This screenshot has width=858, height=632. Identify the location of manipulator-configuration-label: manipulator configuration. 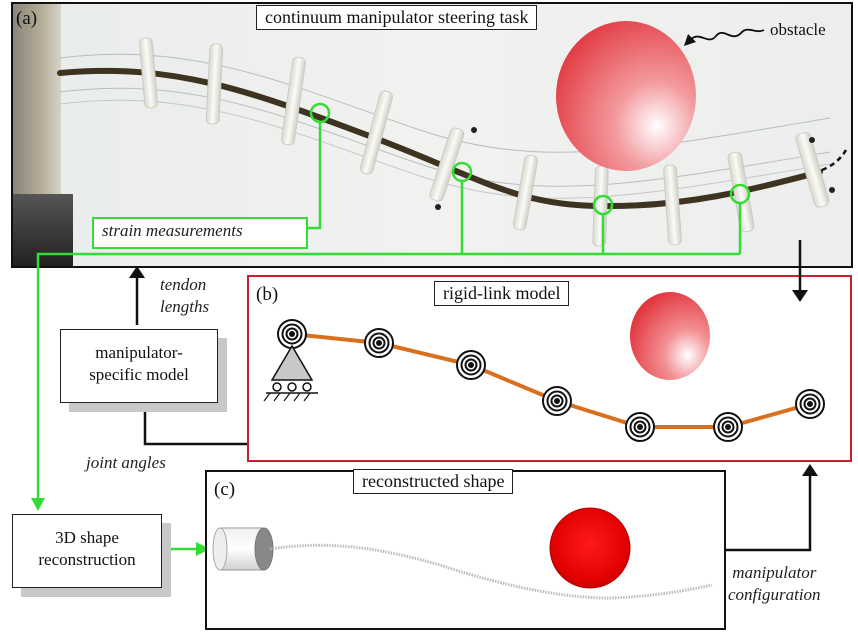
(774, 584).